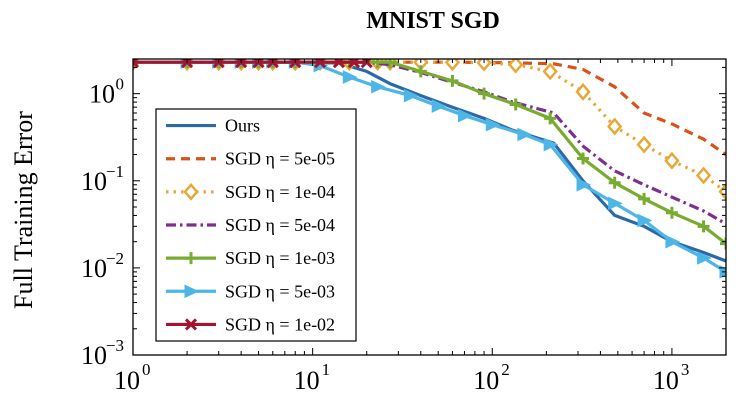 This screenshot has width=744, height=402. What do you see at coordinates (146, 369) in the screenshot?
I see `x-tick-exponent: 0` at bounding box center [146, 369].